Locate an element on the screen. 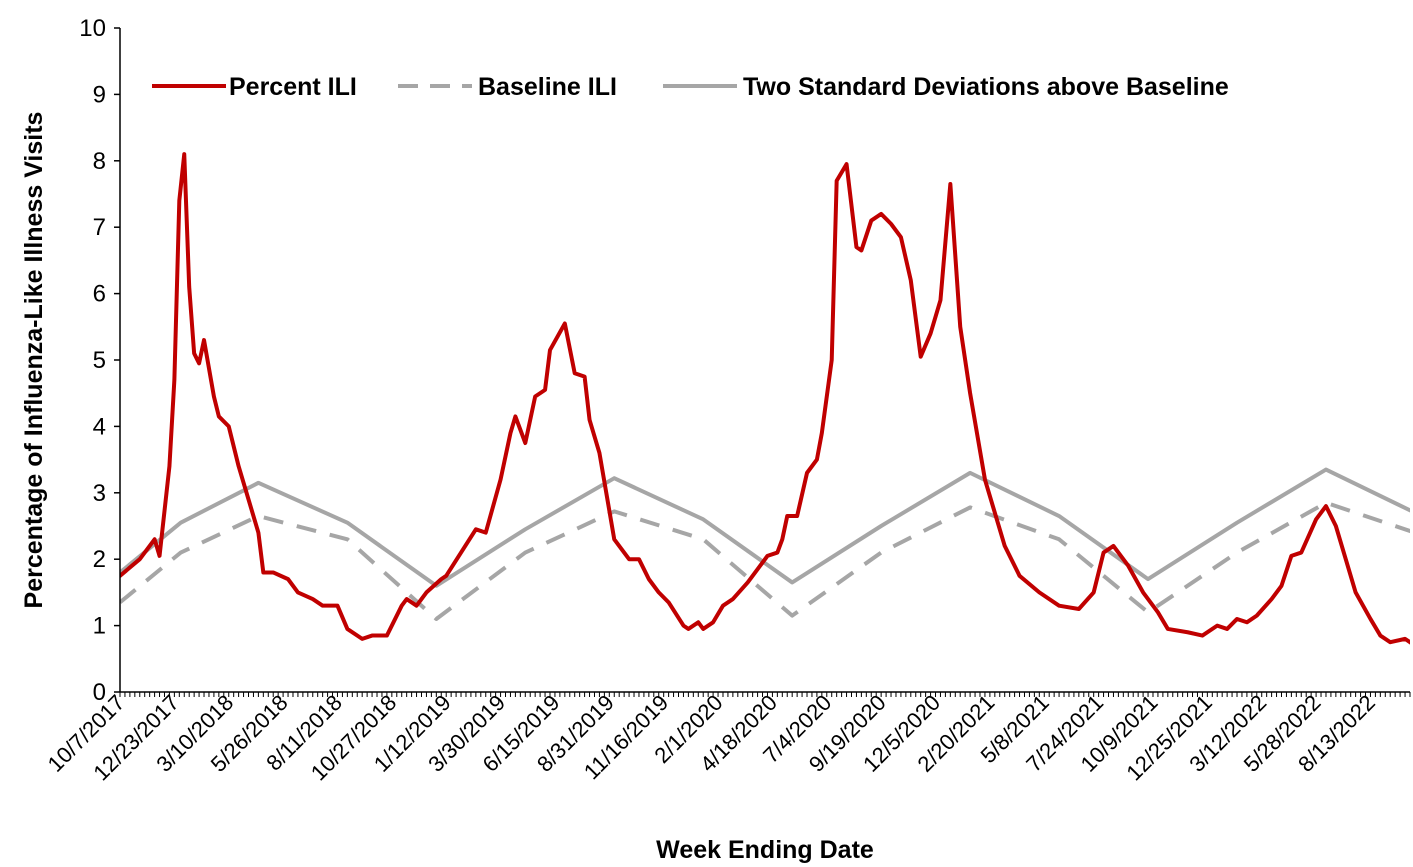 This screenshot has height=867, width=1413. y-tick-label: 2 is located at coordinates (99, 559).